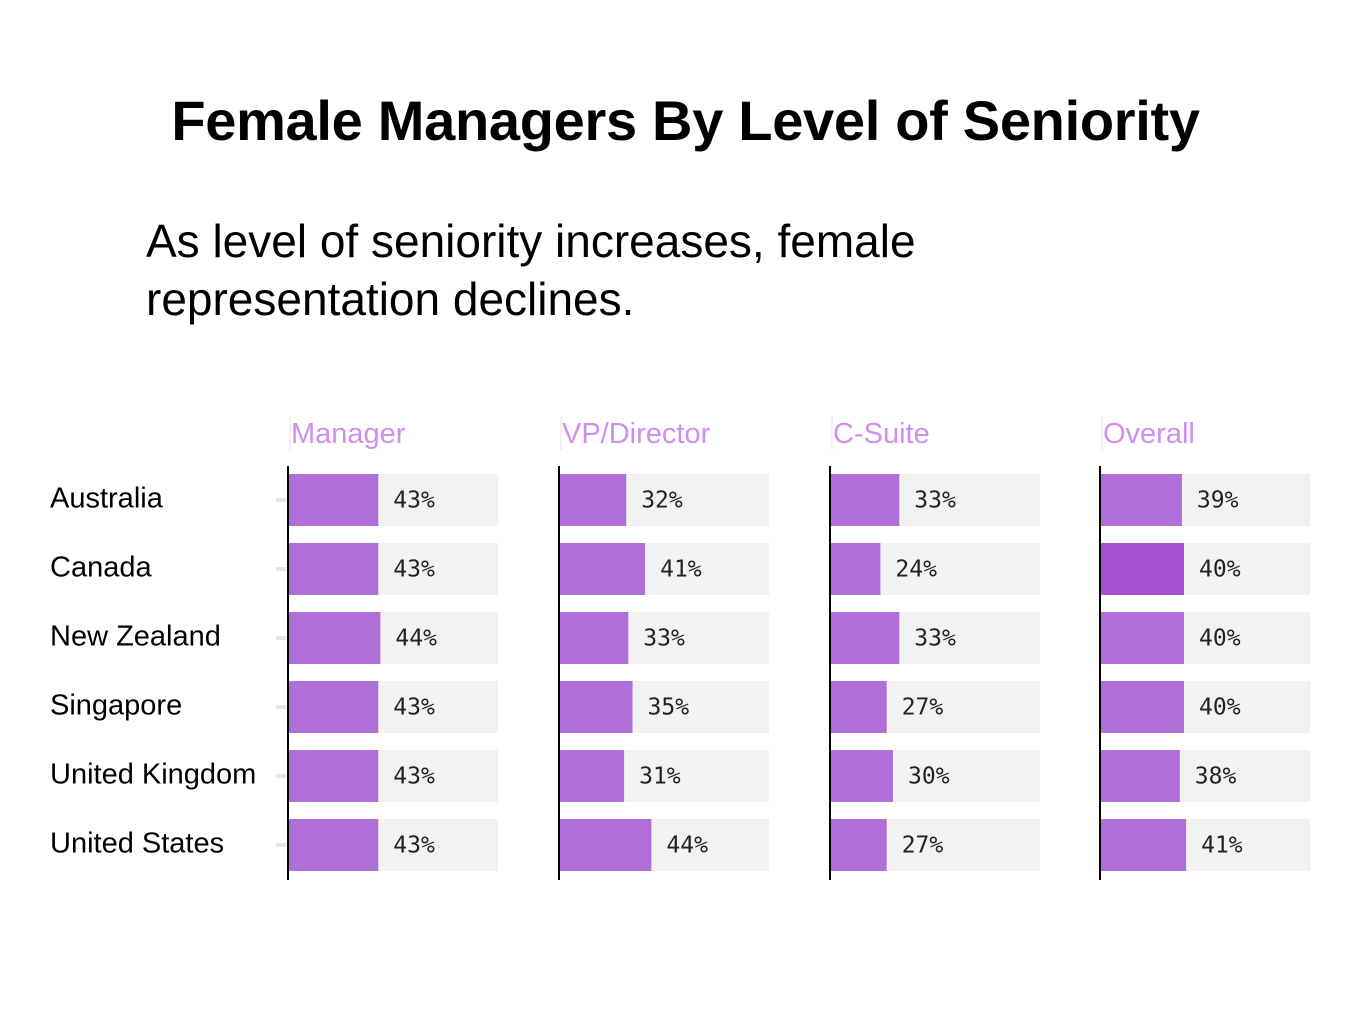  What do you see at coordinates (669, 708) in the screenshot?
I see `data-label: 35%` at bounding box center [669, 708].